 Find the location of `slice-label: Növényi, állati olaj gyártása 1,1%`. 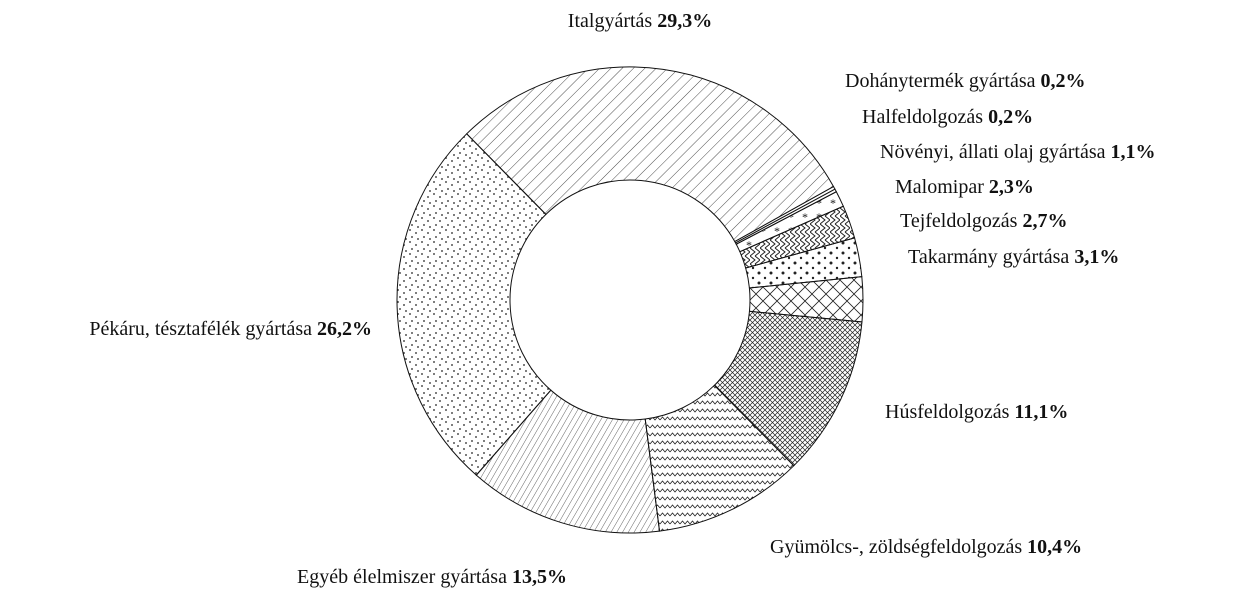

slice-label: Növényi, állati olaj gyártása 1,1% is located at coordinates (1017, 152).